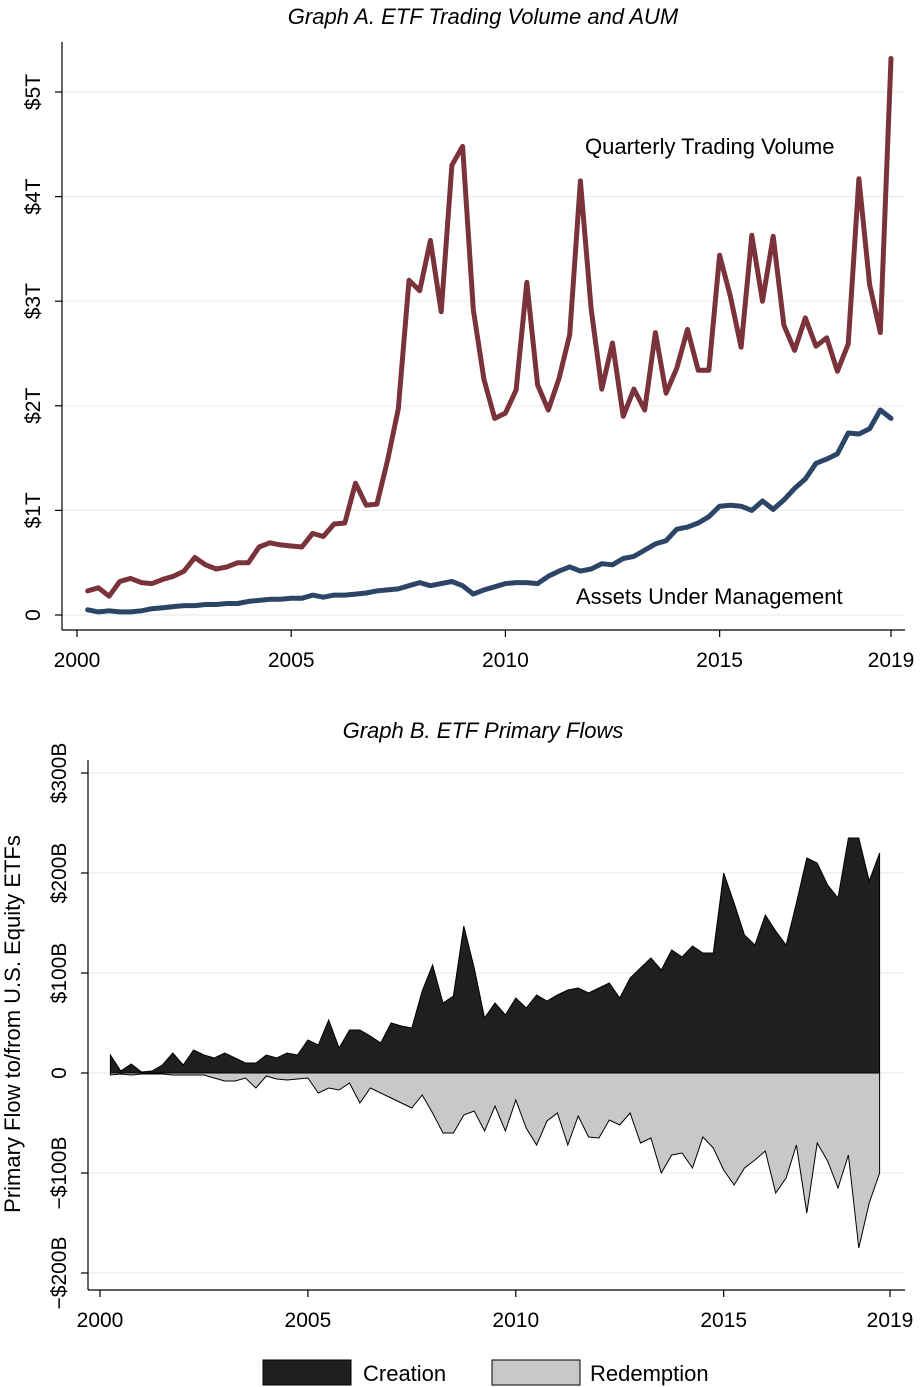 The width and height of the screenshot is (921, 1387). What do you see at coordinates (483, 16) in the screenshot?
I see `graph-a-title: Graph A. ETF Trading Volume and AUM` at bounding box center [483, 16].